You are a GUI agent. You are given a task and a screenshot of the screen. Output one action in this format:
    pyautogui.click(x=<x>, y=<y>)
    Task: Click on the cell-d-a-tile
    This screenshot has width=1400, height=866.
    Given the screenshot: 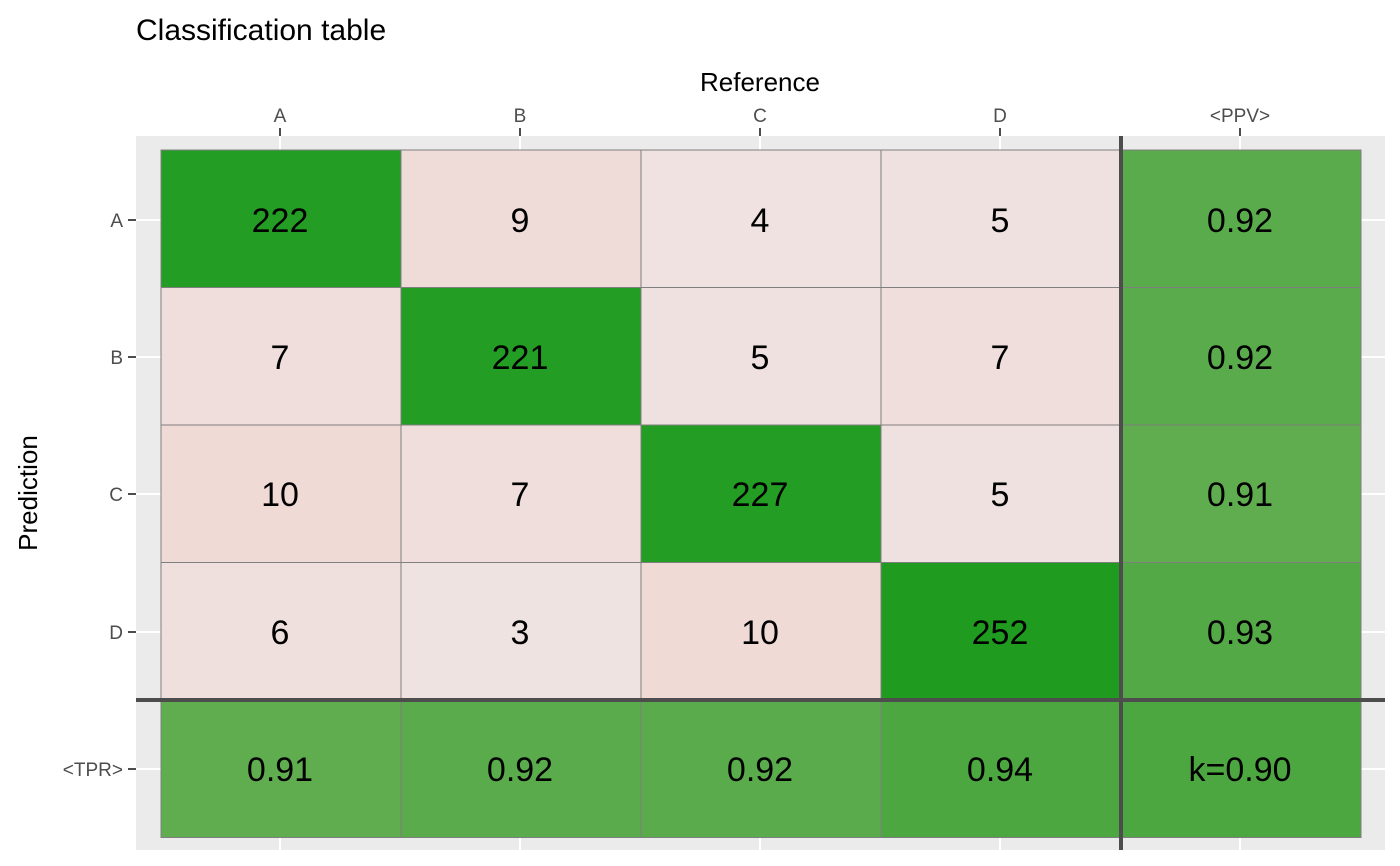 What is the action you would take?
    pyautogui.click(x=281, y=631)
    